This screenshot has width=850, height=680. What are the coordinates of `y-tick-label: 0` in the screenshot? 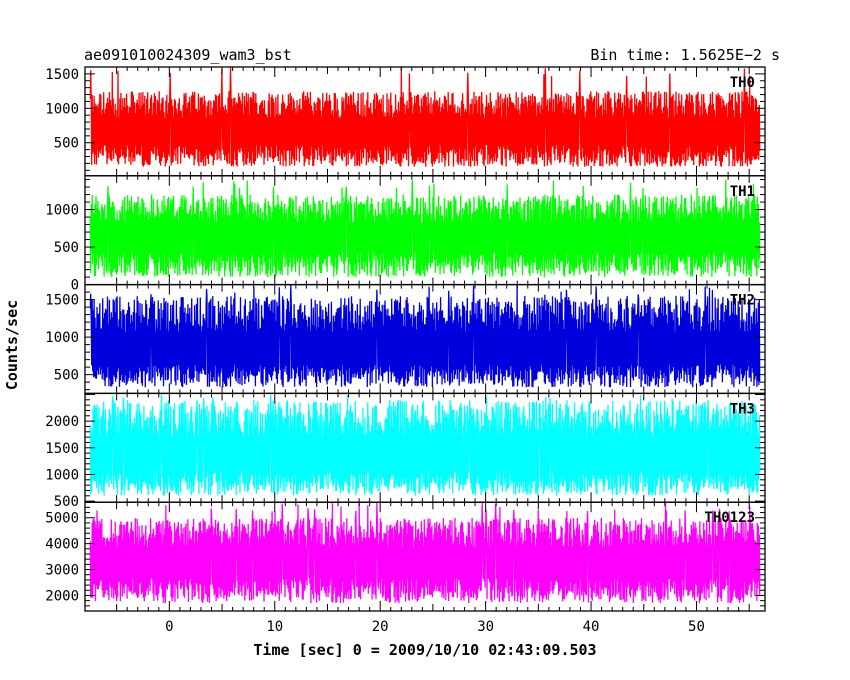 It's located at (75, 286).